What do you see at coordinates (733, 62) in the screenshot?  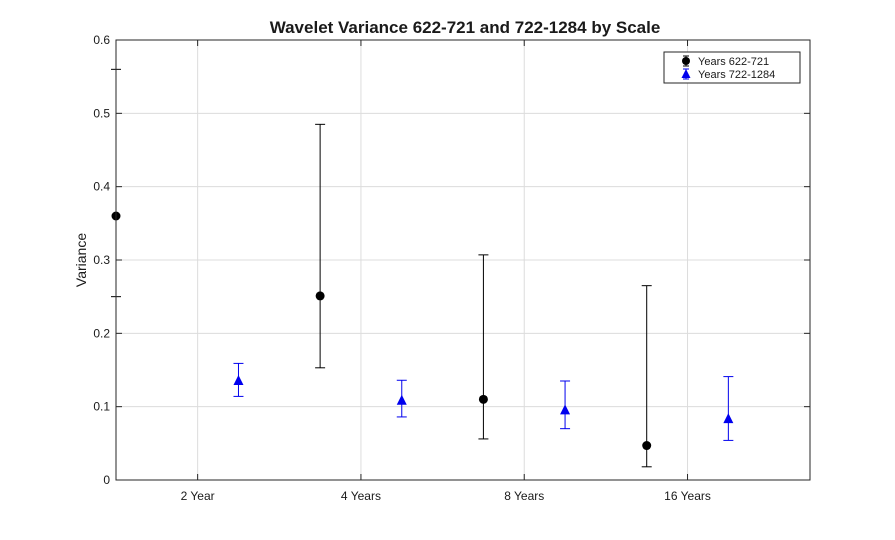 I see `legend-label: Years 622-721` at bounding box center [733, 62].